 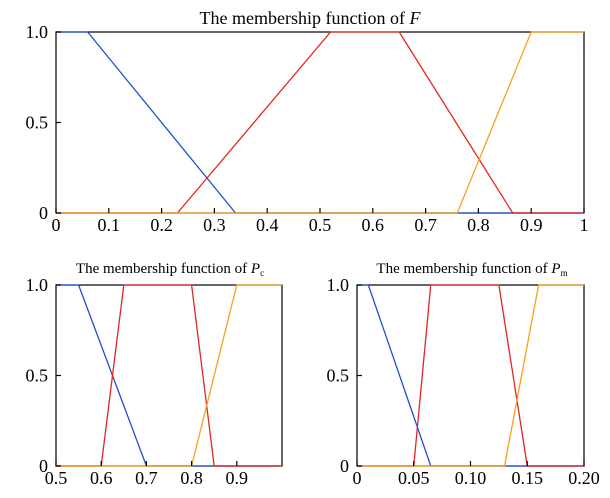 What do you see at coordinates (214, 225) in the screenshot?
I see `x-tick-label: 0.3` at bounding box center [214, 225].